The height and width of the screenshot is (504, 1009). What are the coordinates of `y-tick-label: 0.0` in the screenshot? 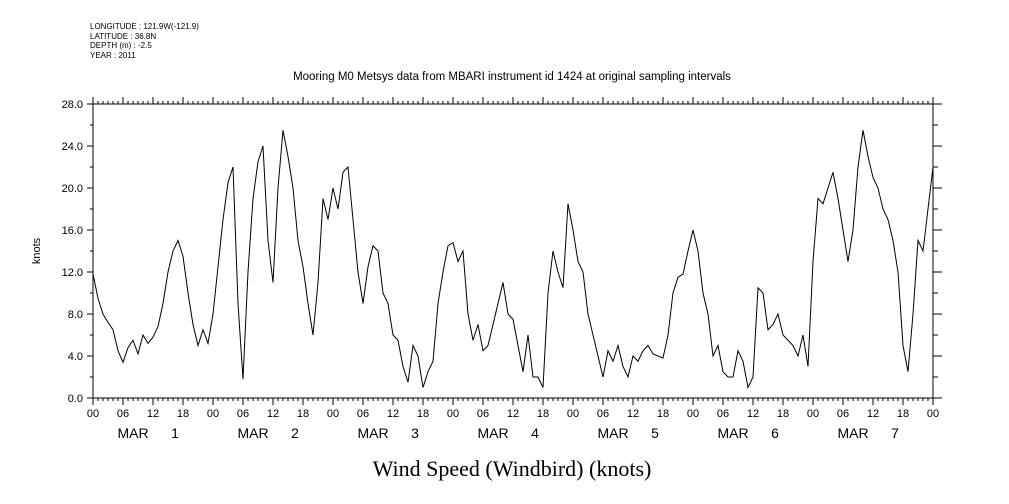 It's located at (75, 399).